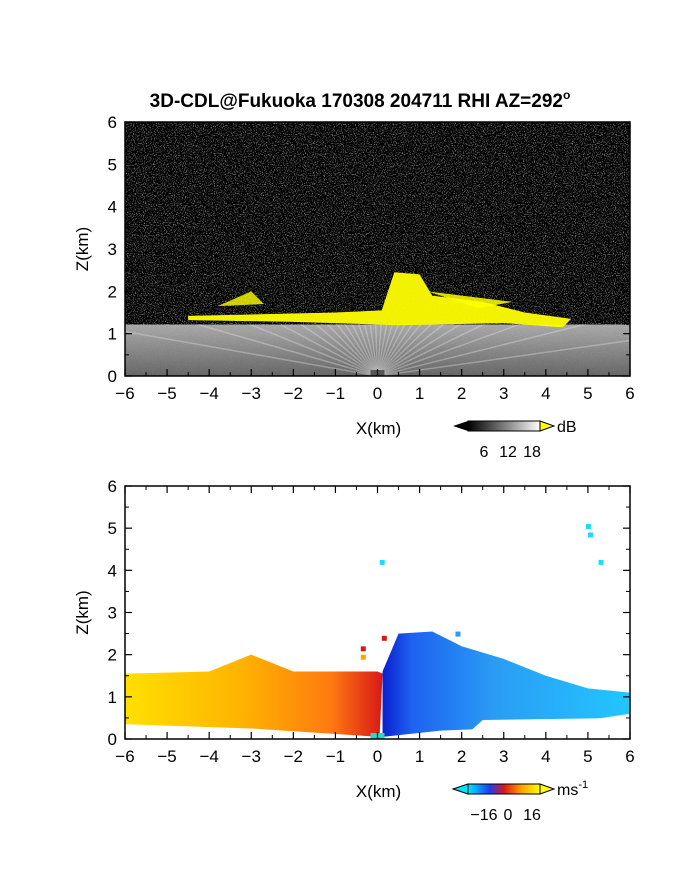  Describe the element at coordinates (112, 655) in the screenshot. I see `velocity-ytick-label: 2` at that location.